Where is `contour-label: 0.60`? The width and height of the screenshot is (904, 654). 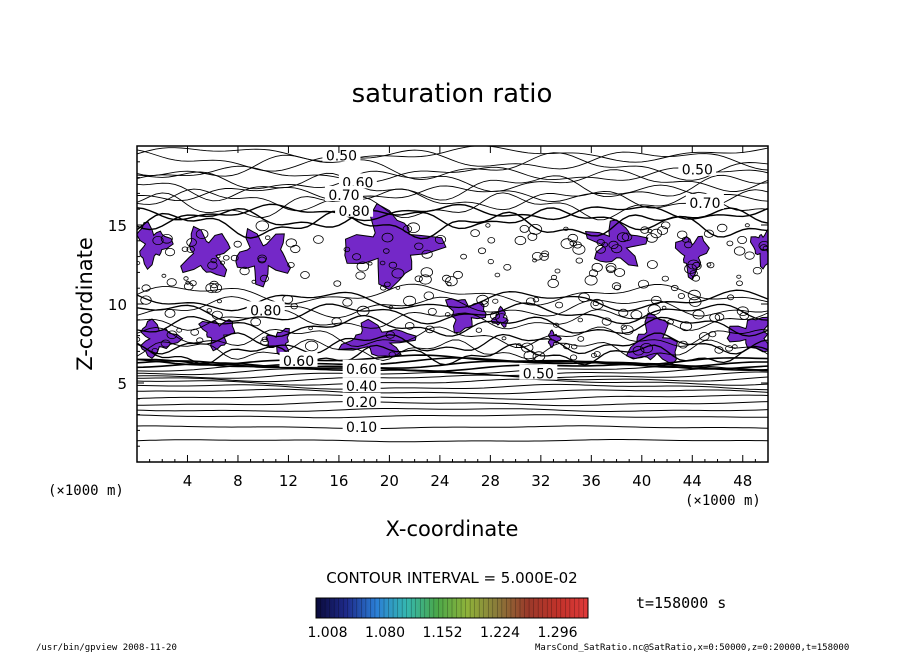 contour-label: 0.60 is located at coordinates (361, 370).